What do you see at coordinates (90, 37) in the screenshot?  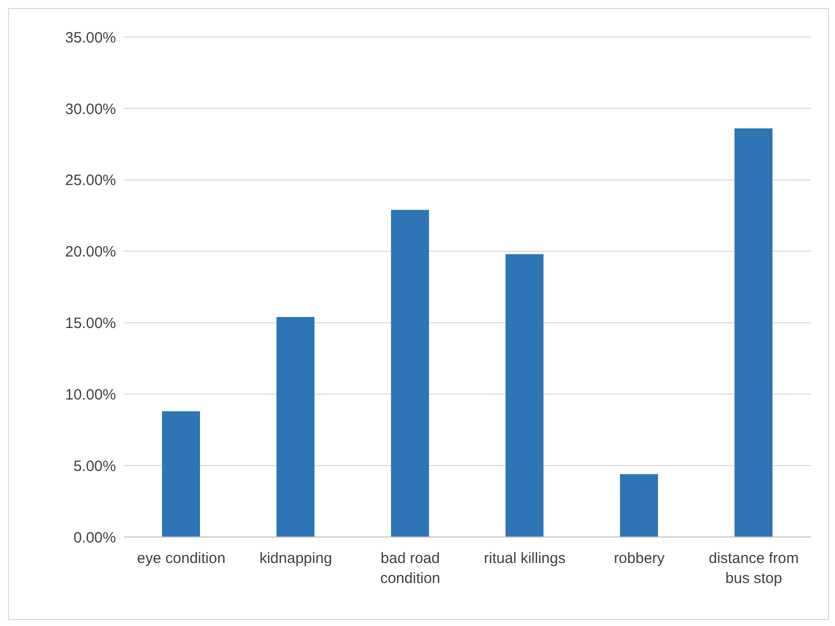 I see `y-tick-label: 35.00%` at bounding box center [90, 37].